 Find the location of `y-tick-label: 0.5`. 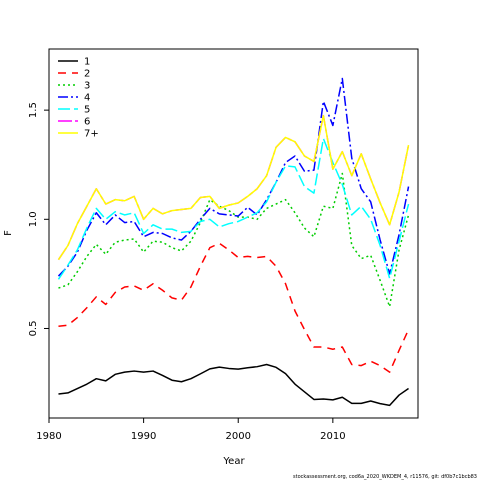

y-tick-label: 0.5 is located at coordinates (33, 329).